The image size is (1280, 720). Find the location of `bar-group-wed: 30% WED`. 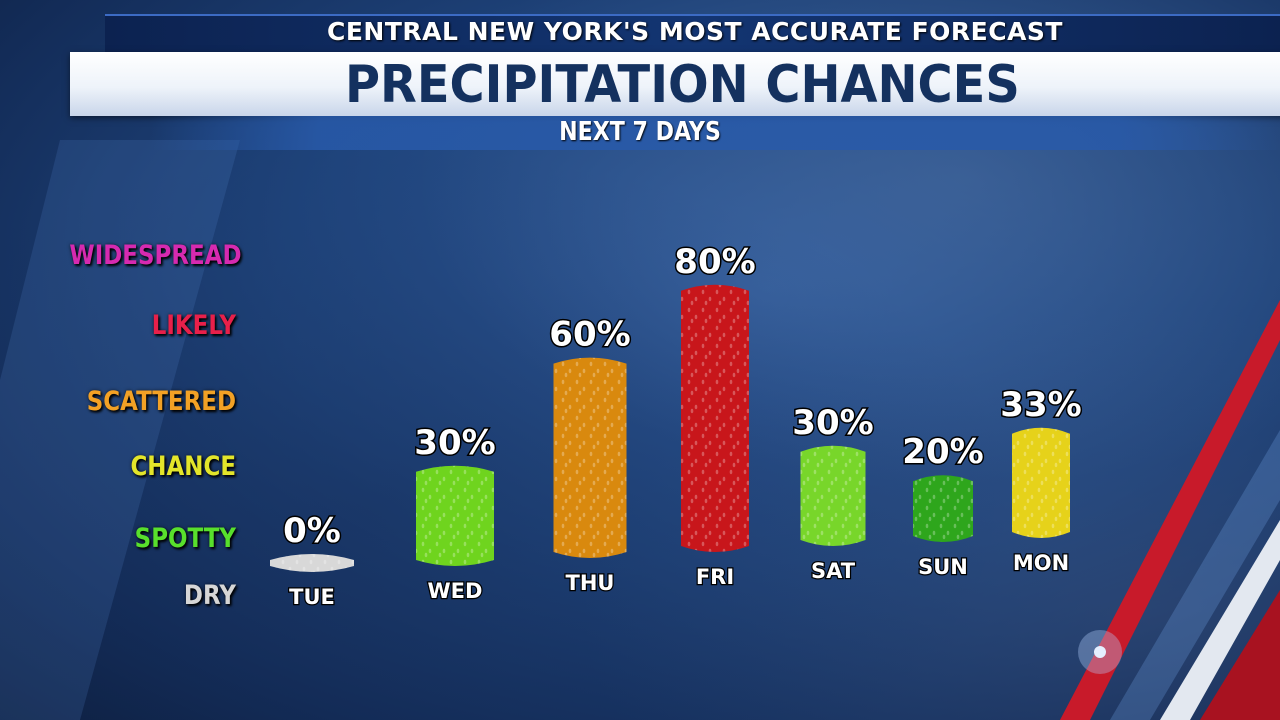

bar-group-wed: 30% WED is located at coordinates (455, 512).